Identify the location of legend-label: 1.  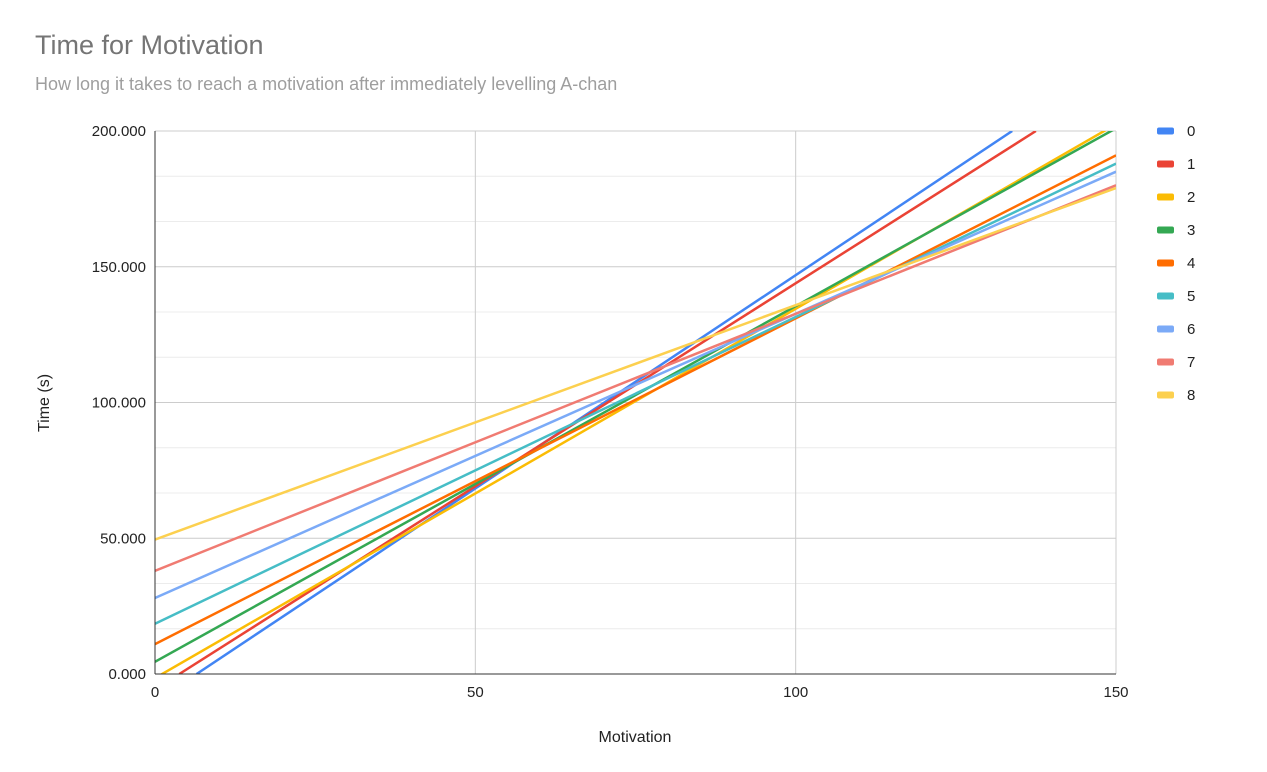
(1191, 164).